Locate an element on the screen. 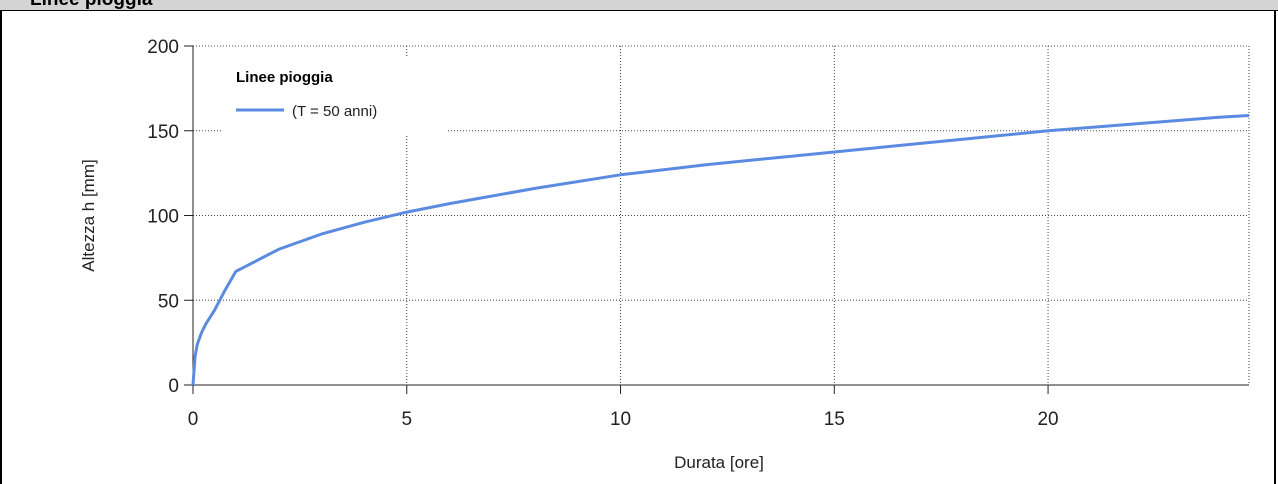 The width and height of the screenshot is (1278, 484). x-tick-label: 10 is located at coordinates (620, 419).